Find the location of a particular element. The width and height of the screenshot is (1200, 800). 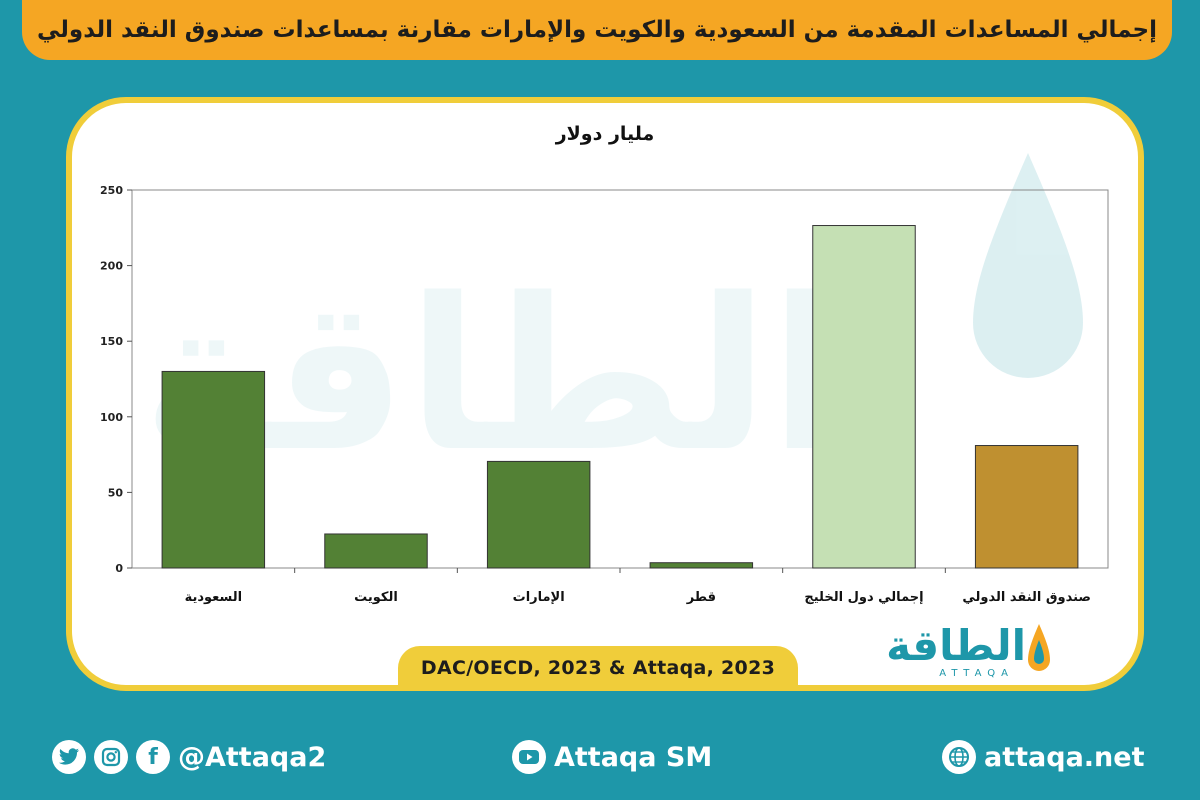

y-tick-label: 200 is located at coordinates (111, 266).